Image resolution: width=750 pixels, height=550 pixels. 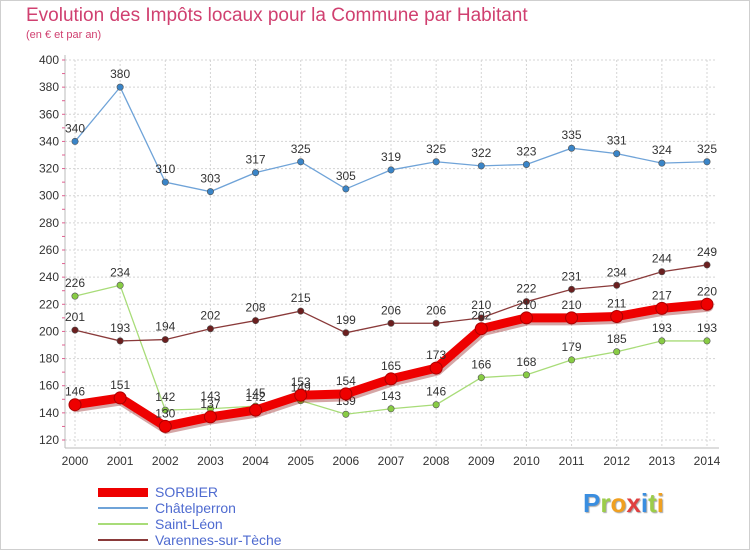 What do you see at coordinates (187, 492) in the screenshot?
I see `legend-label-sorbier: SORBIER` at bounding box center [187, 492].